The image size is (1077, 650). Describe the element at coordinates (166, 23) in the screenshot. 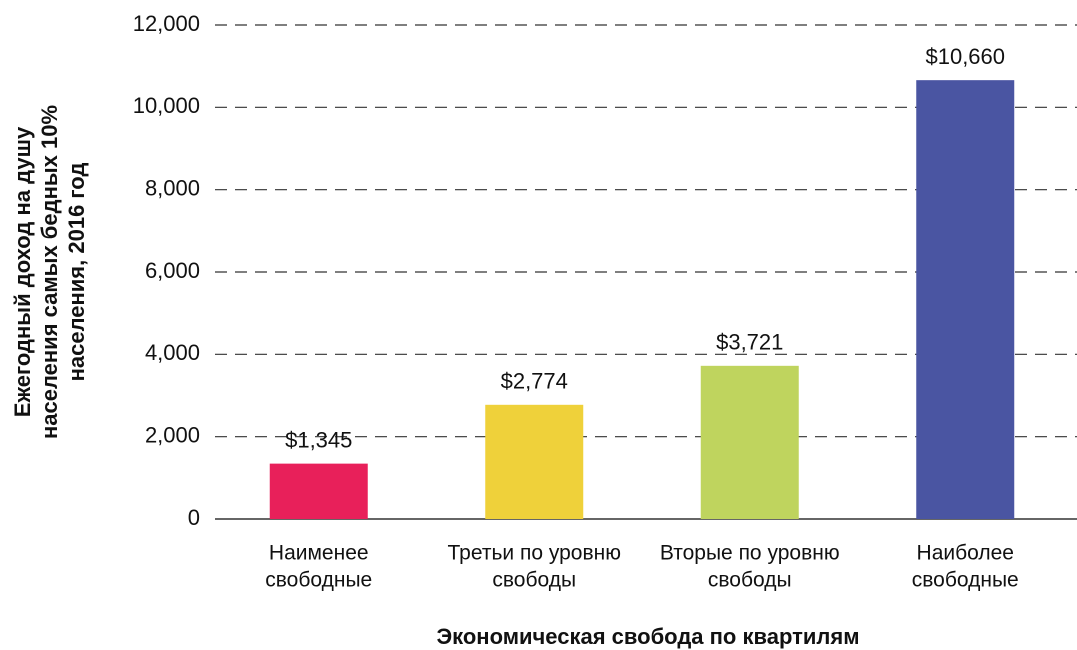

I see `y-tick-label: 12,000` at that location.